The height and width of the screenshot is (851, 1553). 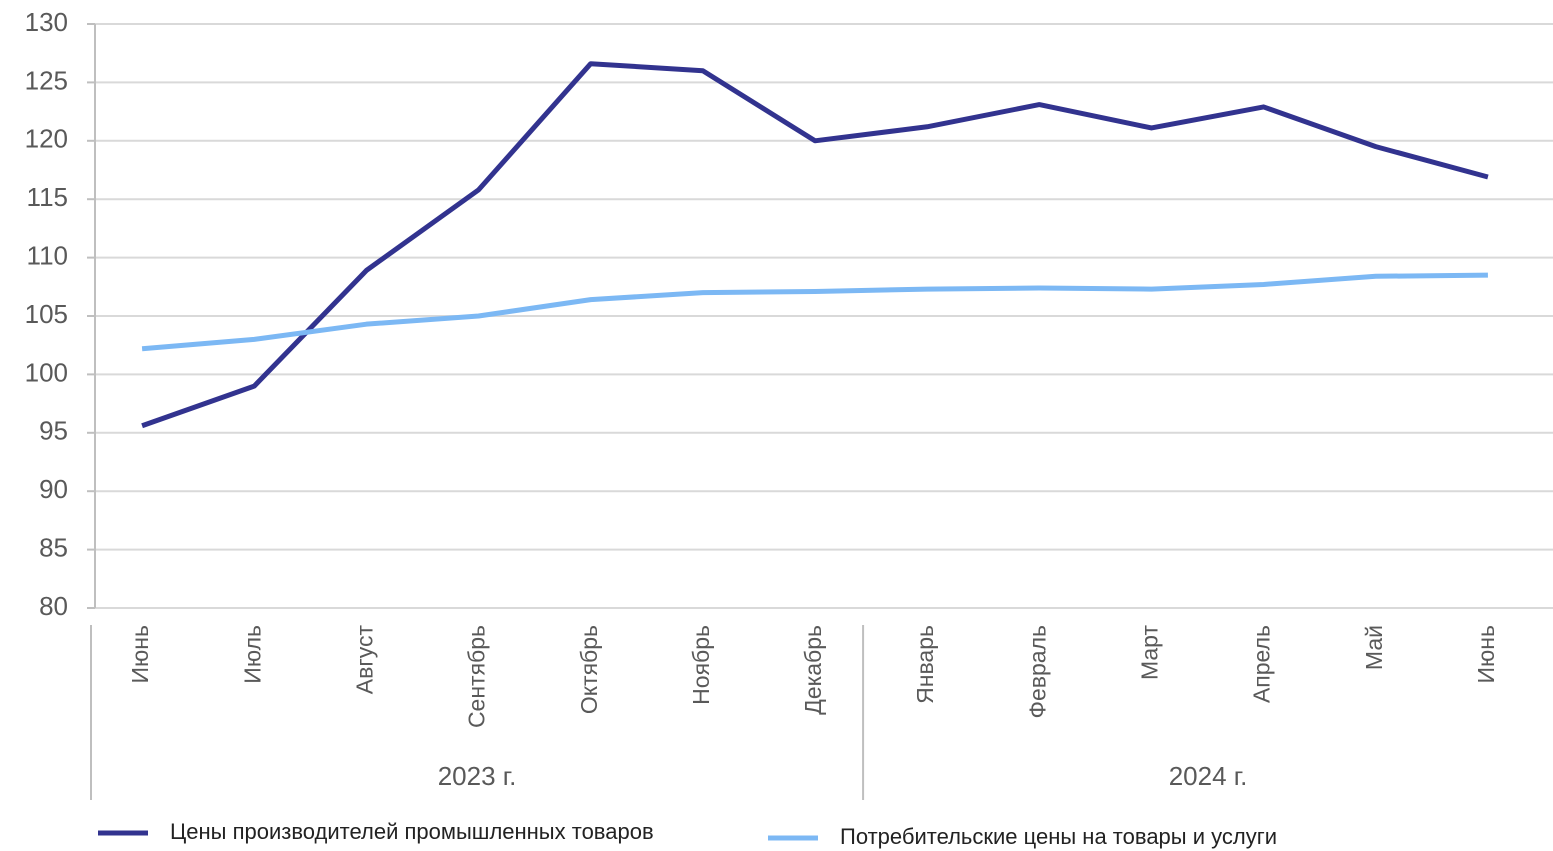 I want to click on y-tick-label: 120, so click(x=46, y=139).